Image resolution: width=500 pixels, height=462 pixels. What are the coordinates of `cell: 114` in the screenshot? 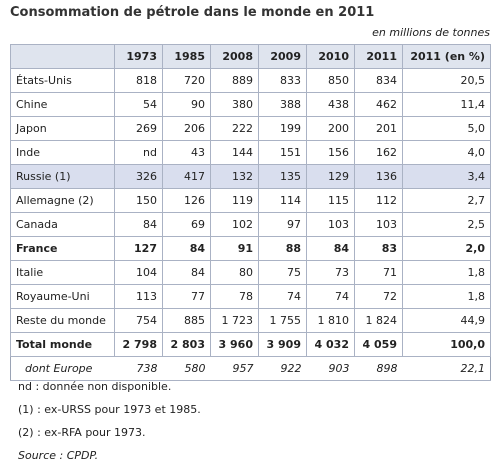 It's located at (282, 200).